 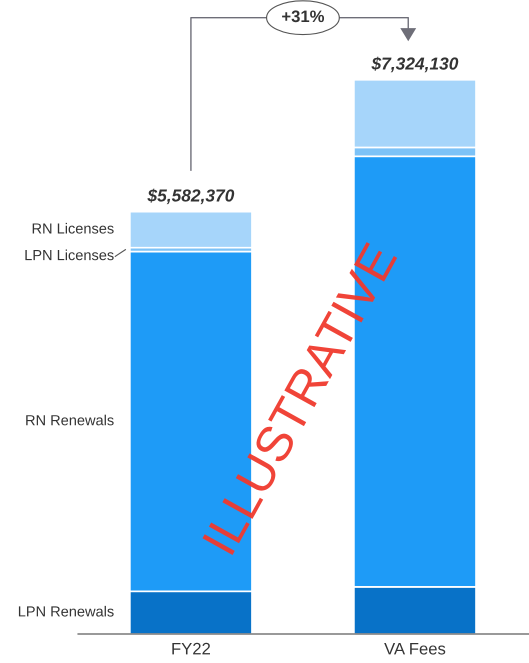 What do you see at coordinates (73, 228) in the screenshot?
I see `series-label: RN Licenses` at bounding box center [73, 228].